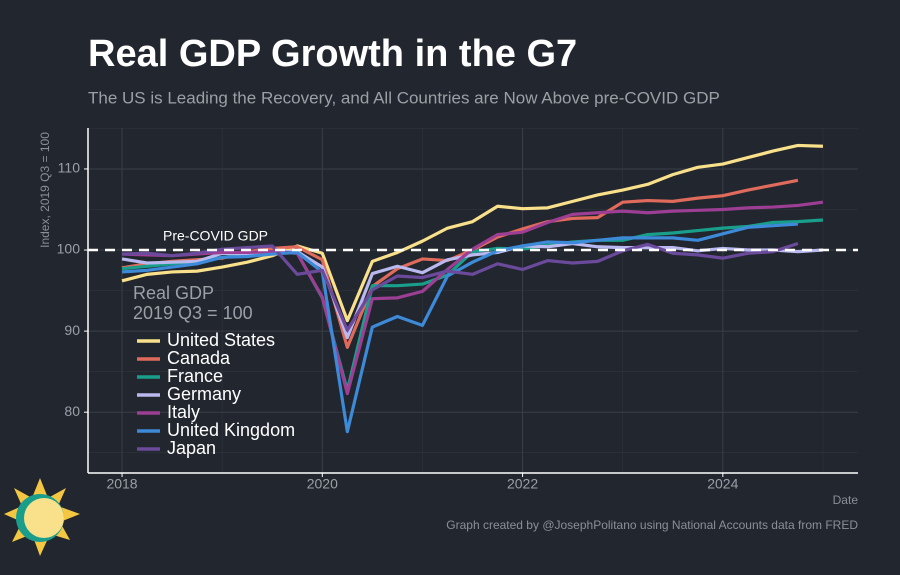 The width and height of the screenshot is (900, 575). Describe the element at coordinates (231, 430) in the screenshot. I see `legend-label: United Kingdom` at that location.